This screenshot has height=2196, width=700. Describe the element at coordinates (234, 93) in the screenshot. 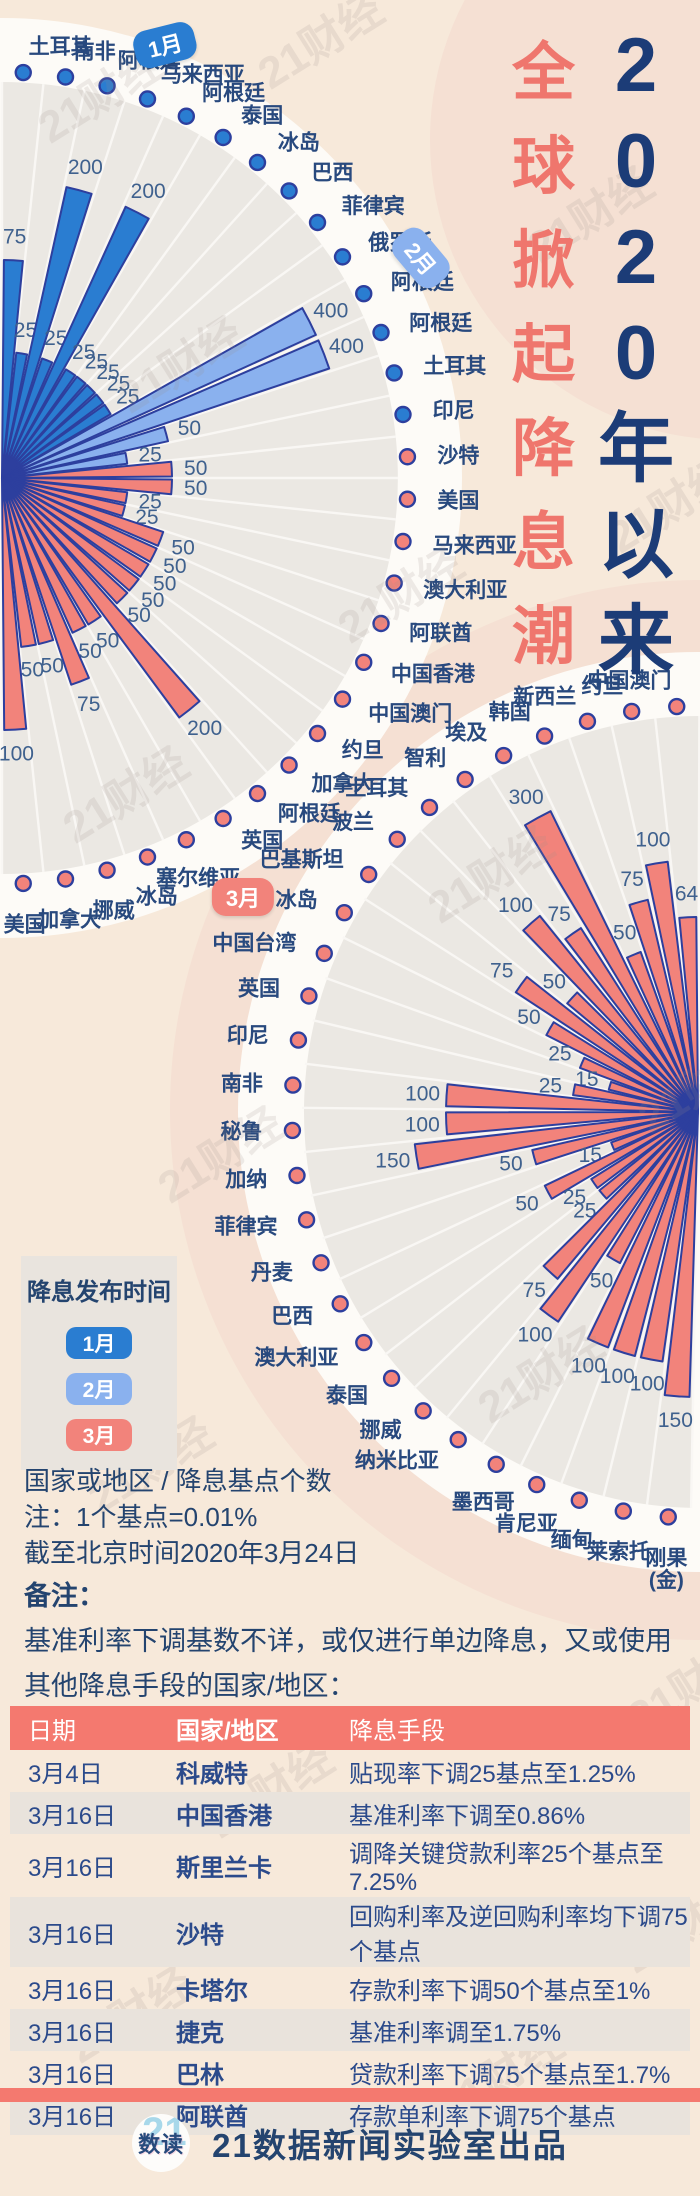

I see `country-label: 阿根廷` at that location.